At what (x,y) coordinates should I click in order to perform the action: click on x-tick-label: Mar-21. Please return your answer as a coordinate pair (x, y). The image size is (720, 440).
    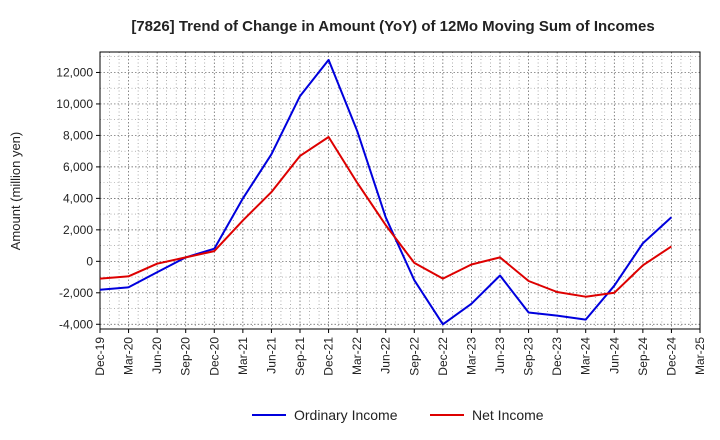
    Looking at the image, I should click on (243, 356).